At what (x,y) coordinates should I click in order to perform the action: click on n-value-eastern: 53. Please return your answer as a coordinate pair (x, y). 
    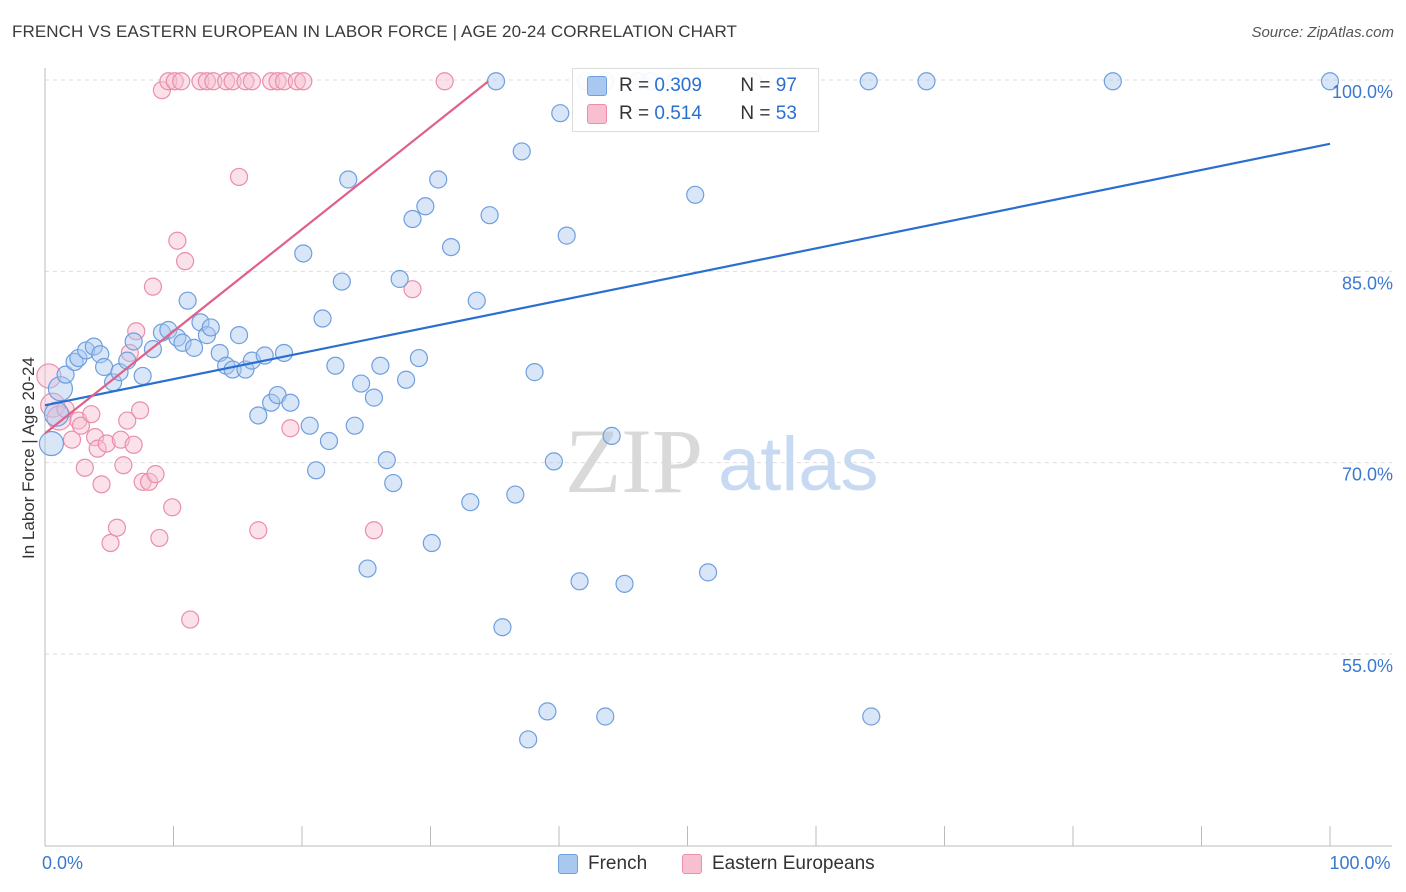
    Looking at the image, I should click on (786, 113).